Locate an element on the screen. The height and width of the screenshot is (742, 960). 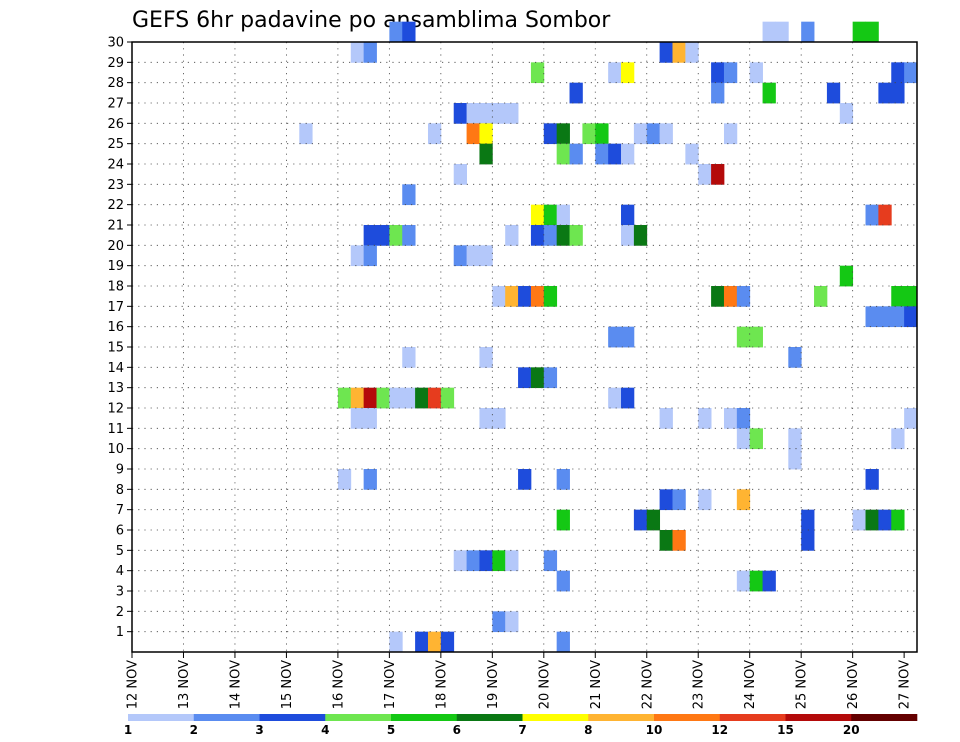
y-tick-label: 28 is located at coordinates (115, 83).